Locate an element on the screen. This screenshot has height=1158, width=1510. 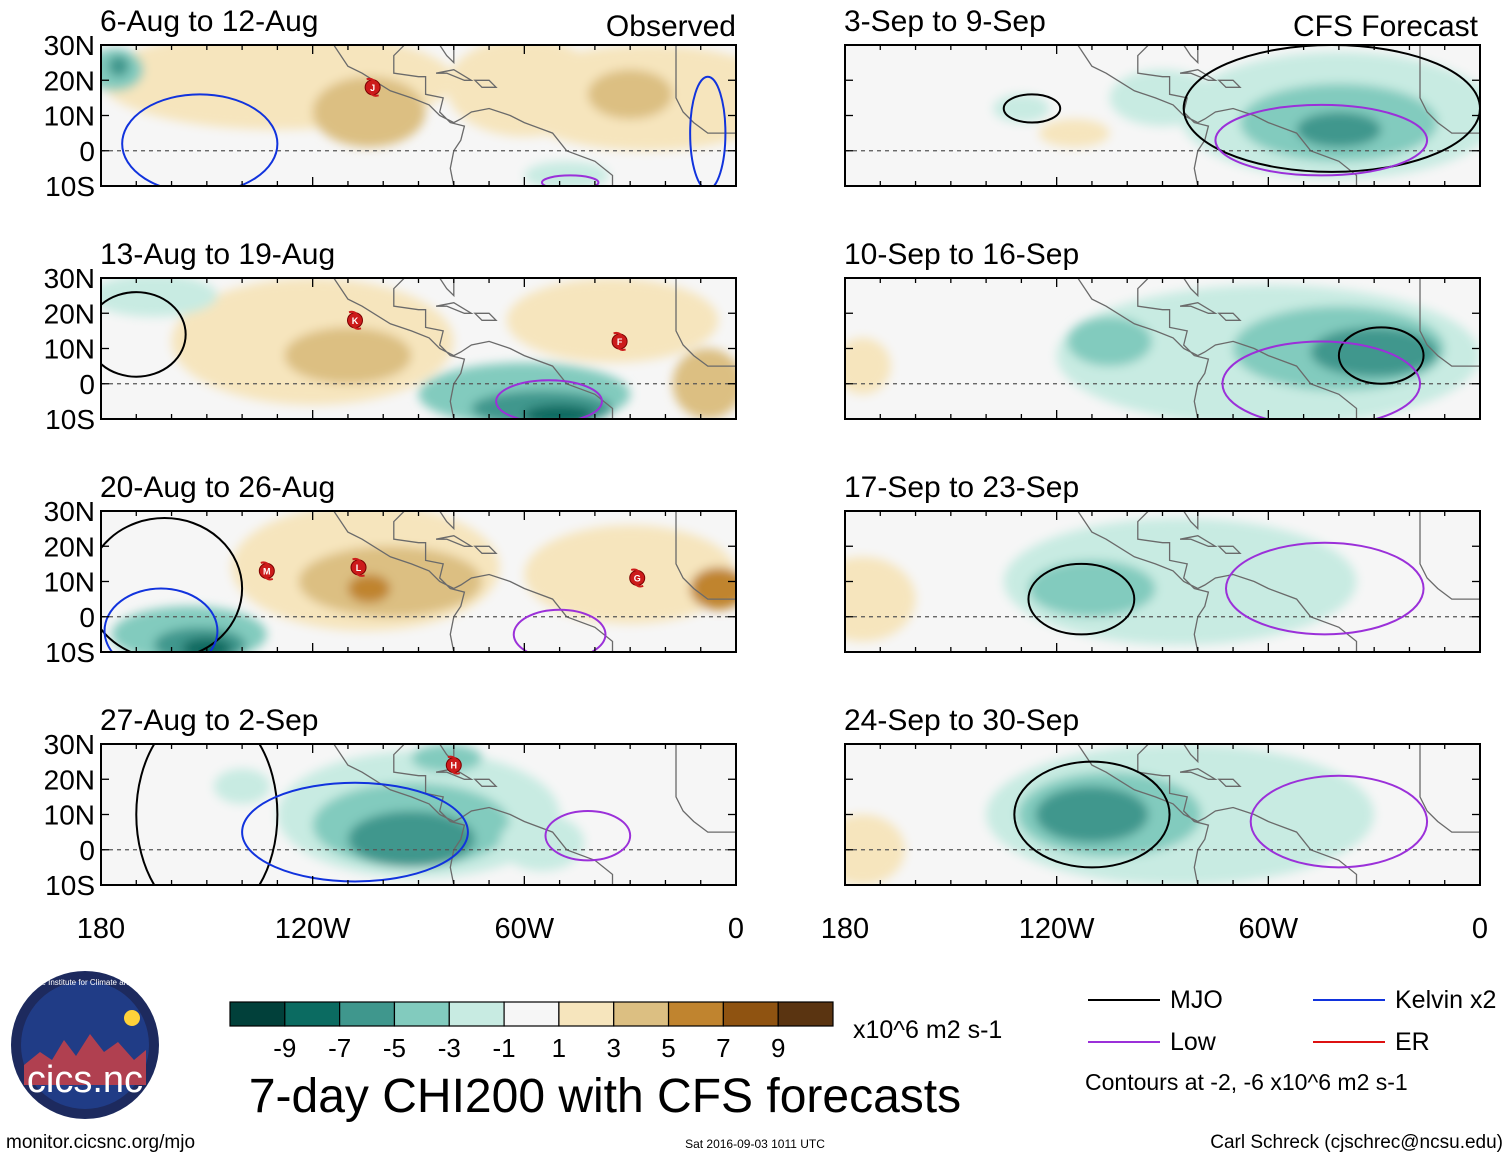
timestamp: Sat 2016-09-03 1011 UTC is located at coordinates (755, 1144).